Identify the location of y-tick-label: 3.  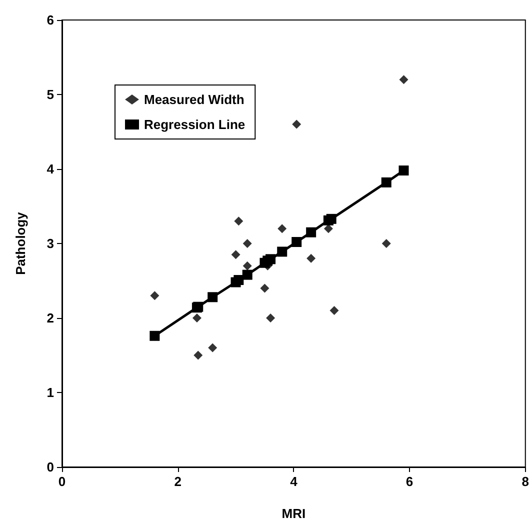
(50, 243).